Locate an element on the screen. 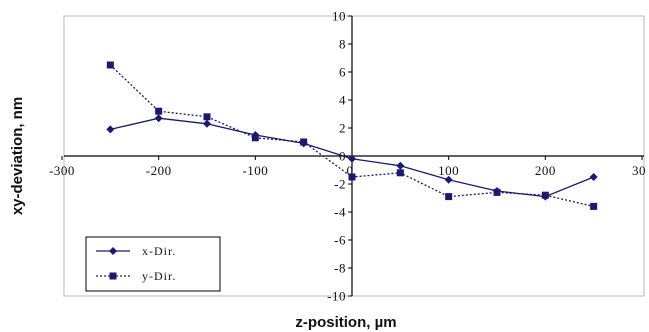 Image resolution: width=649 pixels, height=332 pixels. x-axis-title: z-position, µm is located at coordinates (345, 322).